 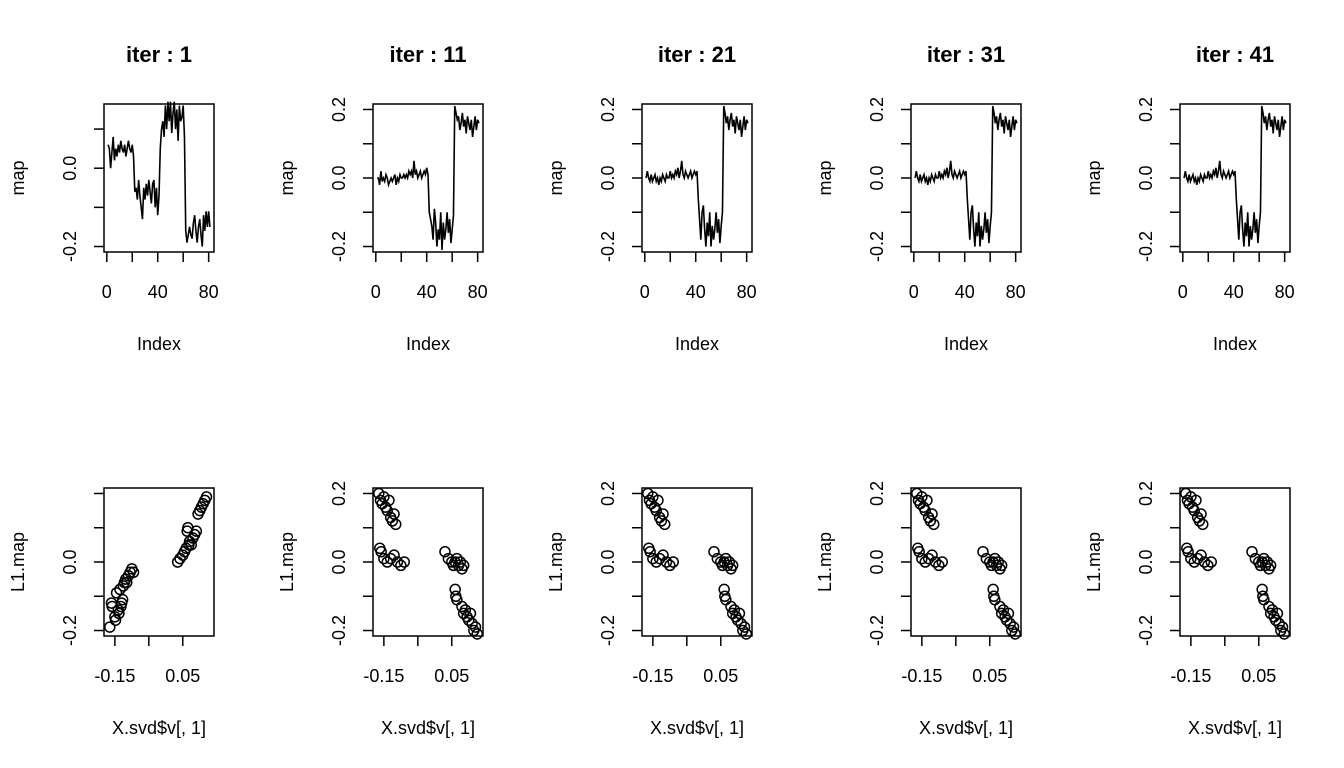 What do you see at coordinates (1235, 54) in the screenshot?
I see `chart-title: iter : 41` at bounding box center [1235, 54].